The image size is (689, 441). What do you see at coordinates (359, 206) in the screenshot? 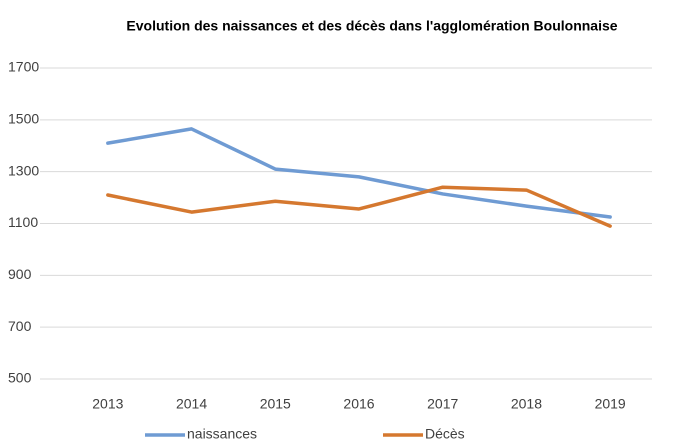
I see `data-line` at bounding box center [359, 206].